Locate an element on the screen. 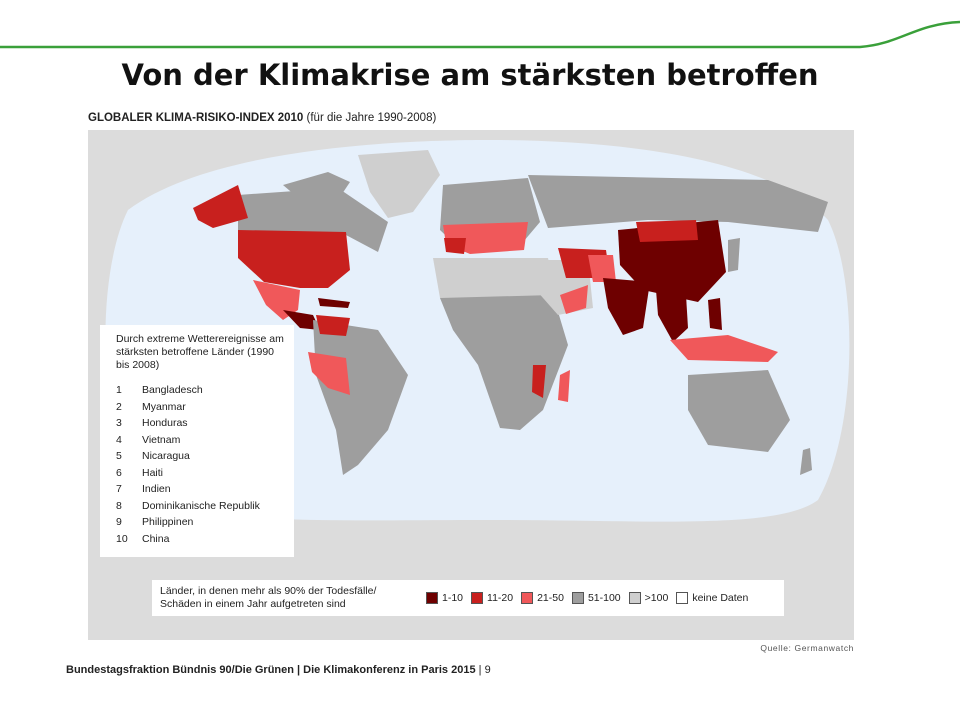 The width and height of the screenshot is (960, 720). pakistan is located at coordinates (602, 268).